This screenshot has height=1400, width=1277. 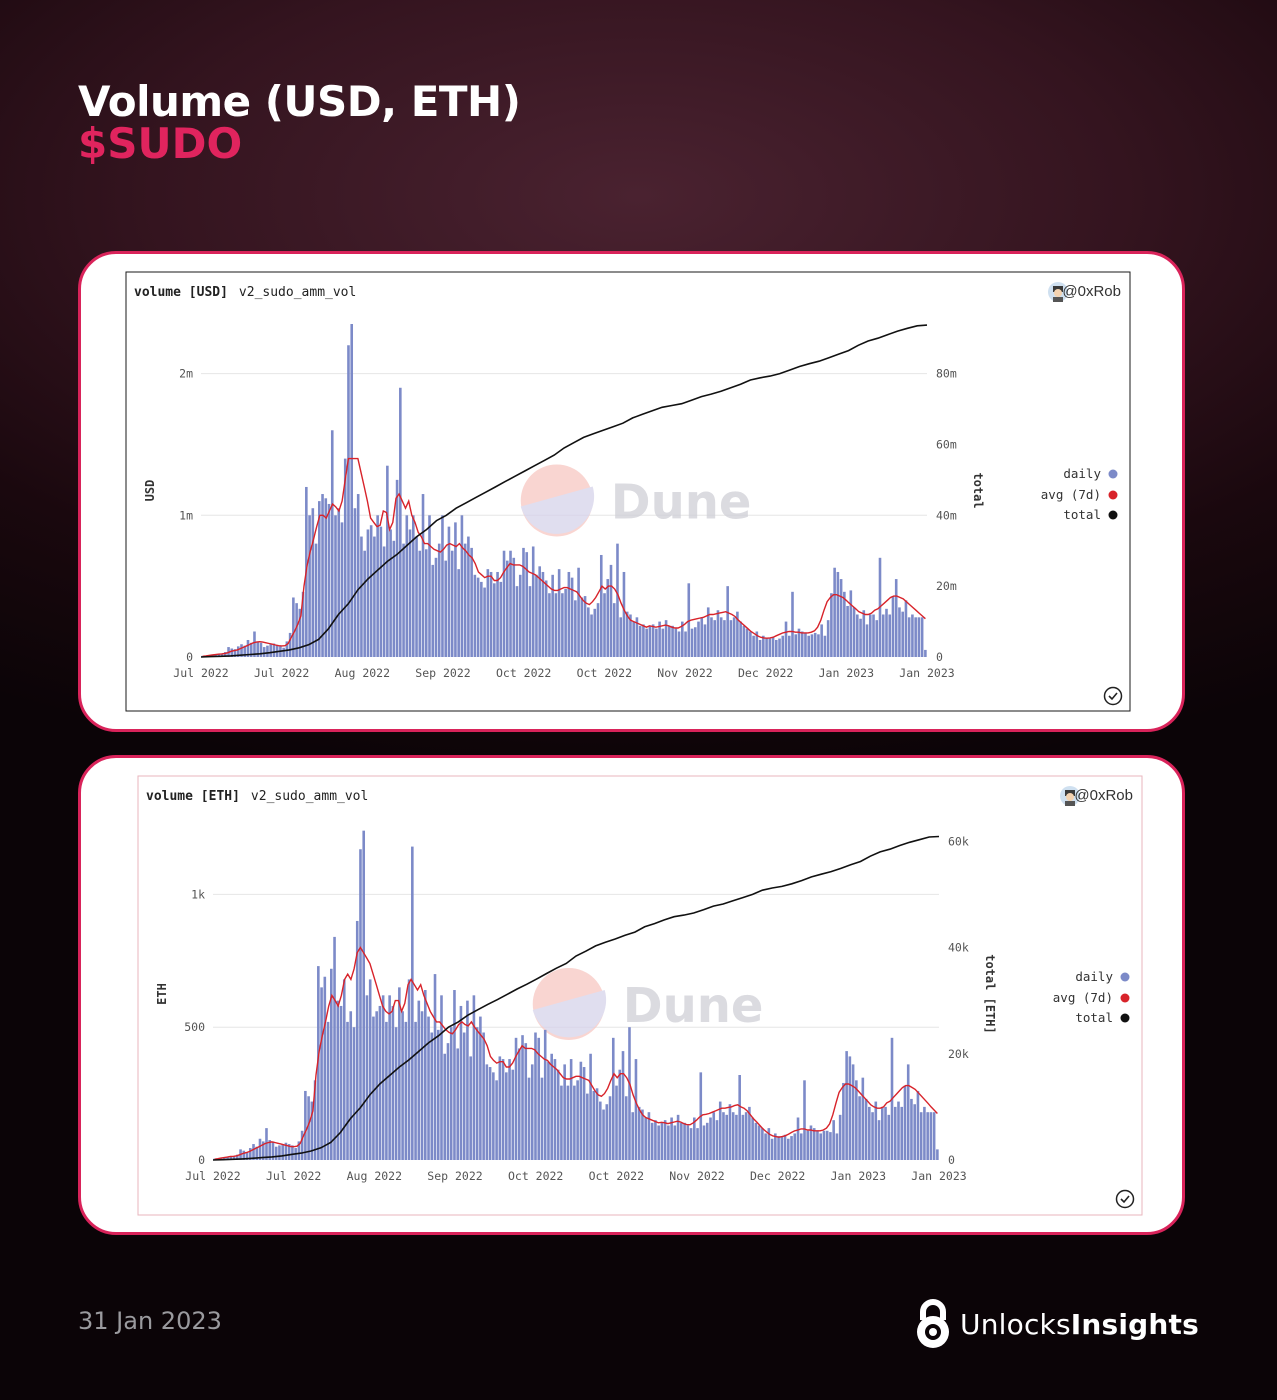 I want to click on x-tick-label: Oct 2022, so click(x=535, y=1176).